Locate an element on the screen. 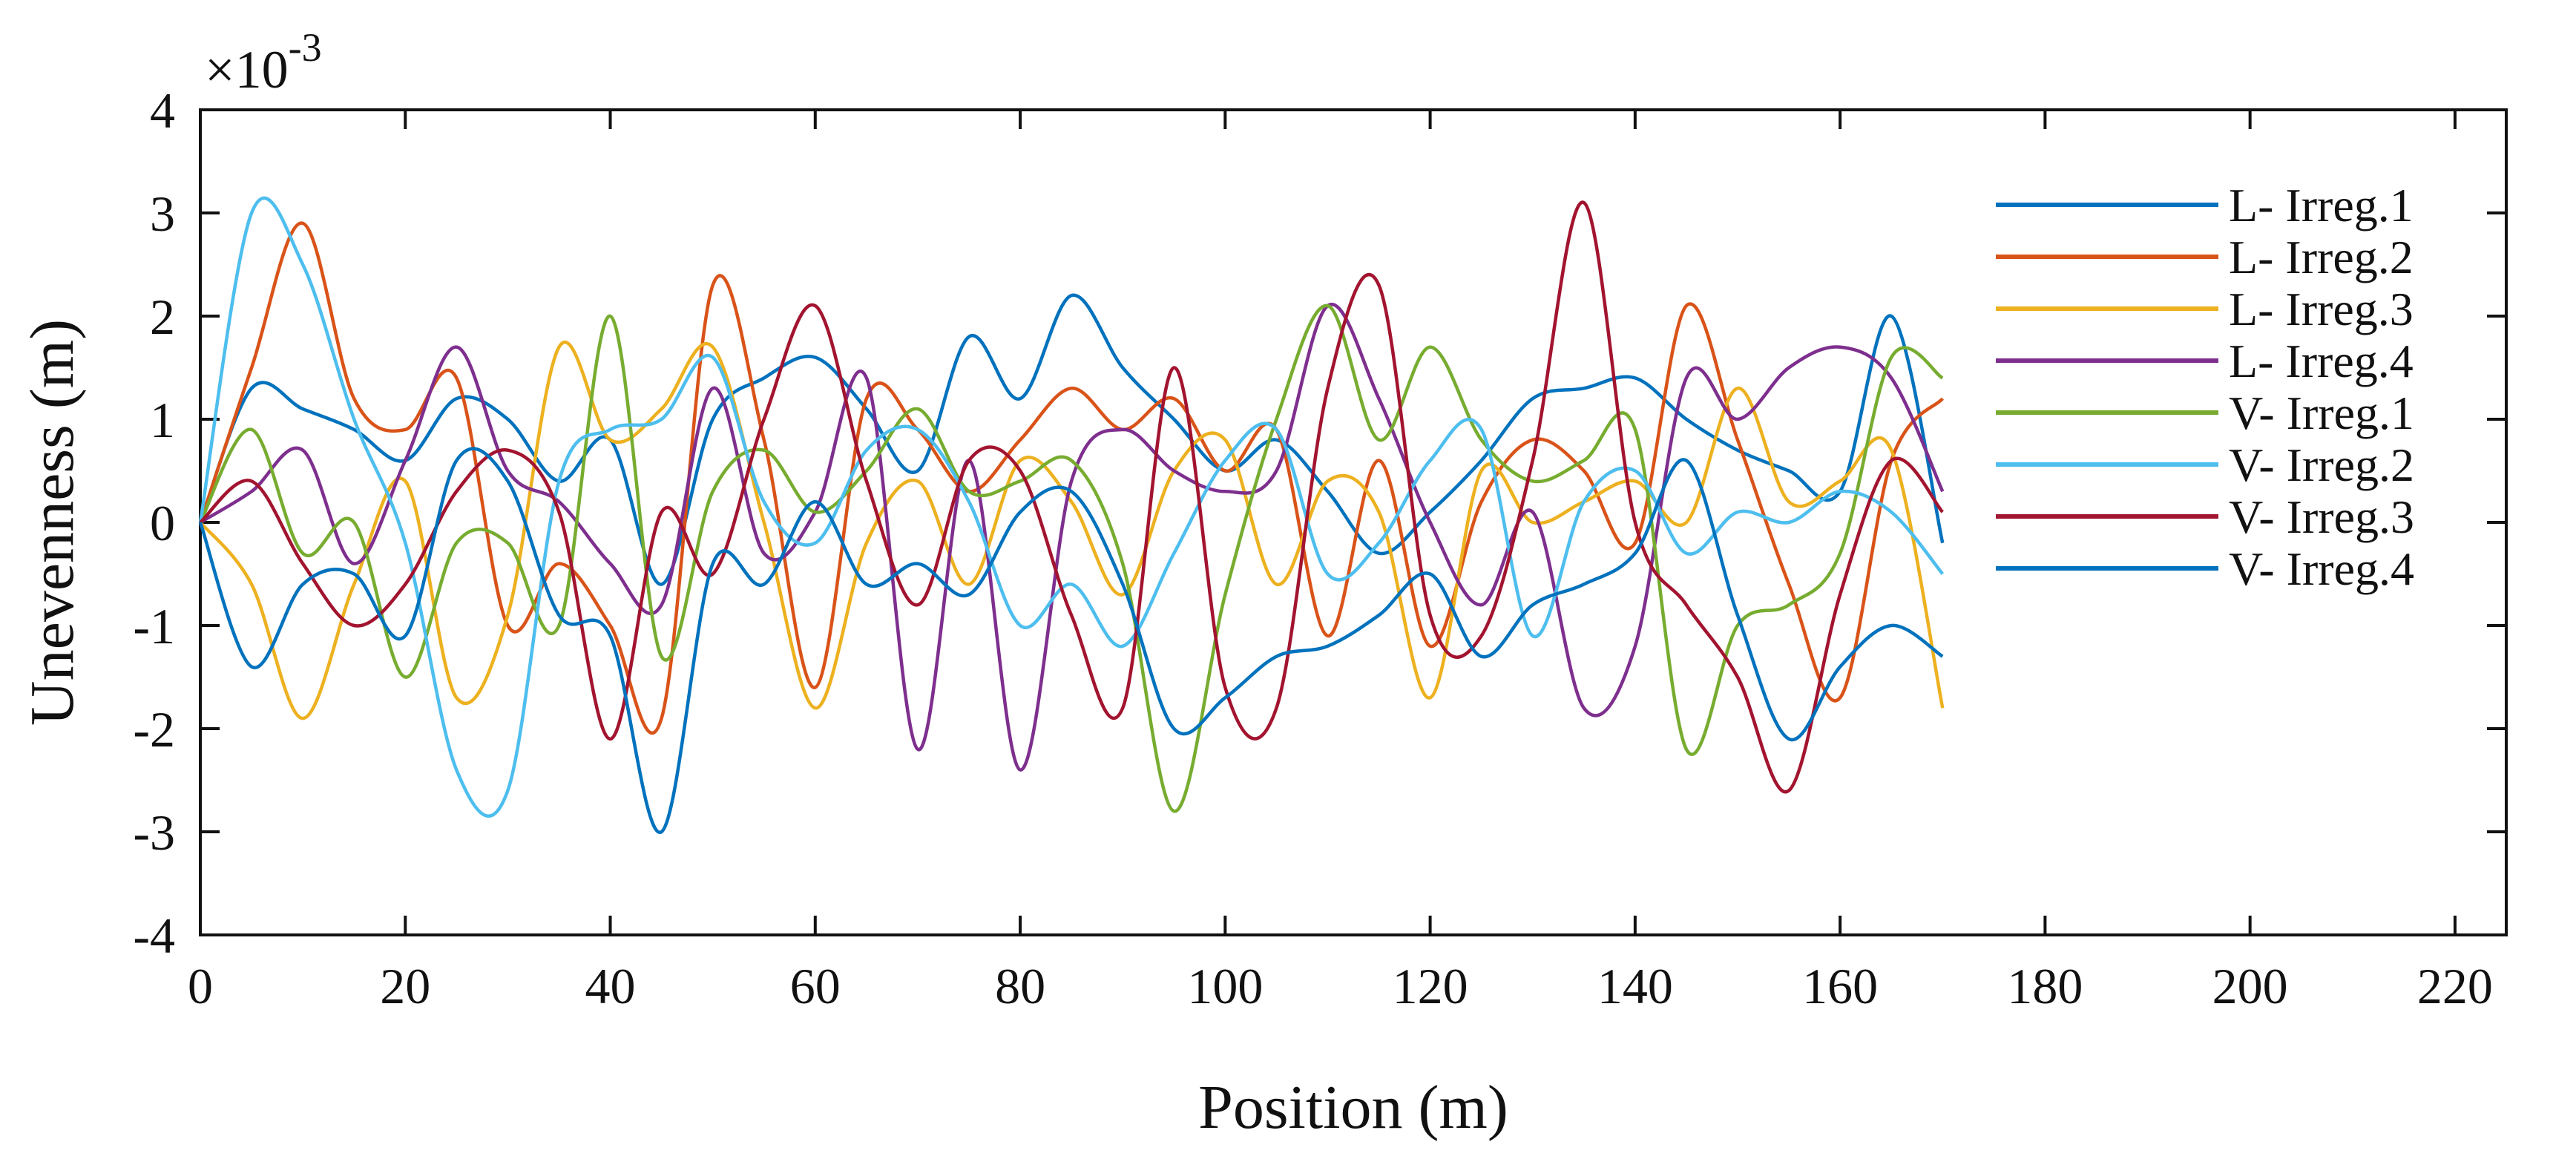 The image size is (2576, 1162). legend-label: L- Irreg.1 is located at coordinates (2321, 206).